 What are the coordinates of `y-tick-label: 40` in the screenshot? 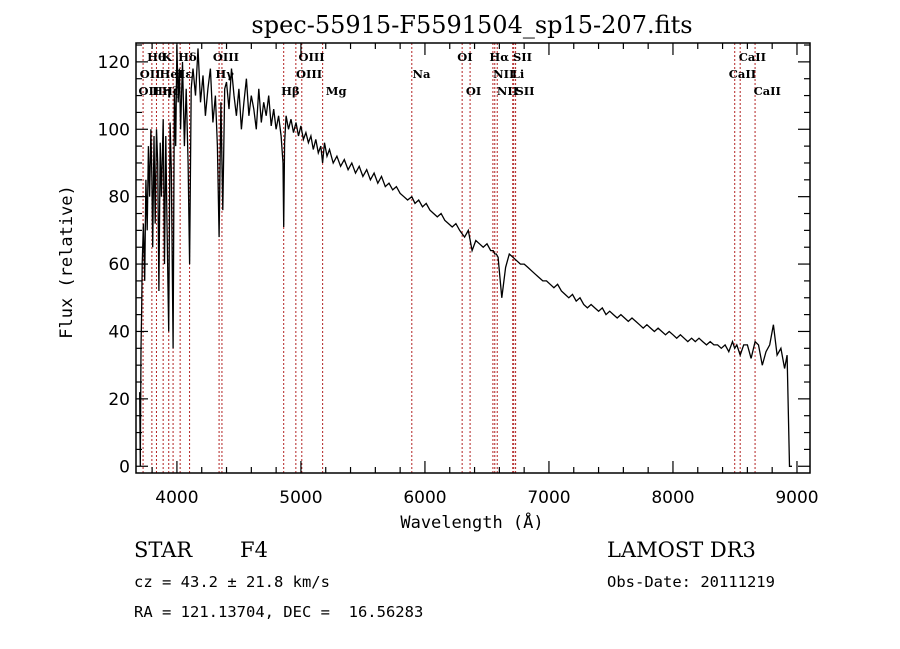 It's located at (119, 332).